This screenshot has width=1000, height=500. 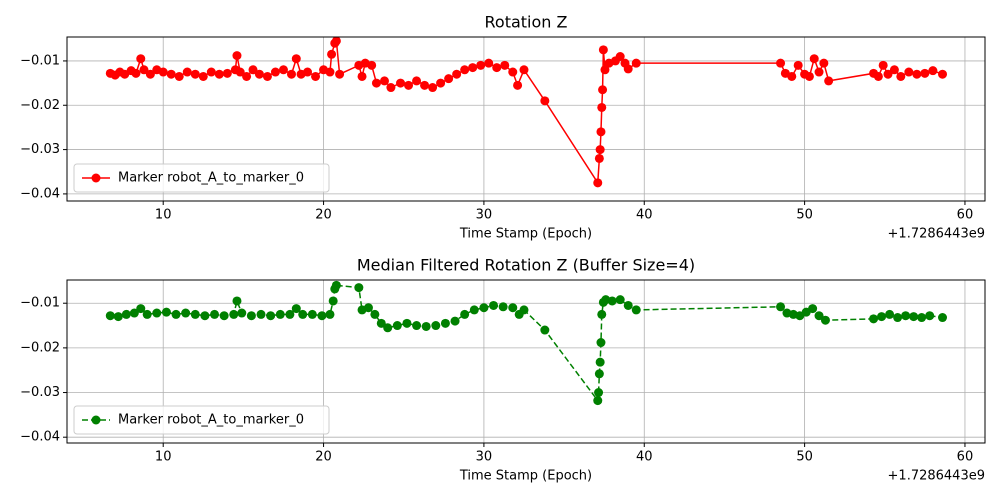 I want to click on legend-marker, so click(x=96, y=420).